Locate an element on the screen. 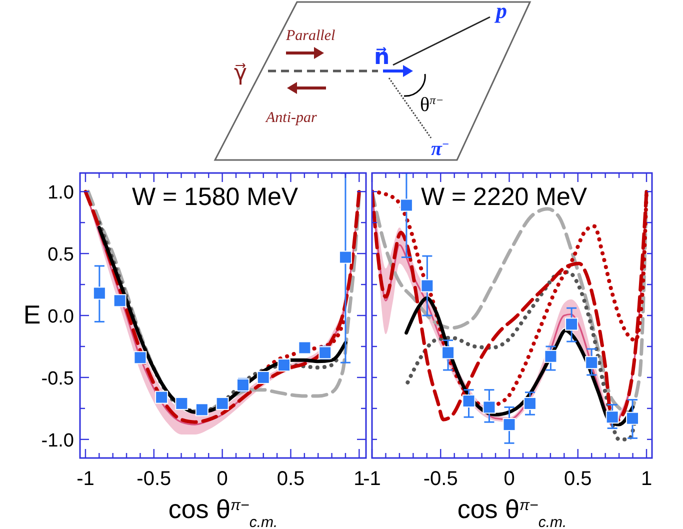 The height and width of the screenshot is (529, 683). chart-title: W = 2220 MeV is located at coordinates (504, 197).